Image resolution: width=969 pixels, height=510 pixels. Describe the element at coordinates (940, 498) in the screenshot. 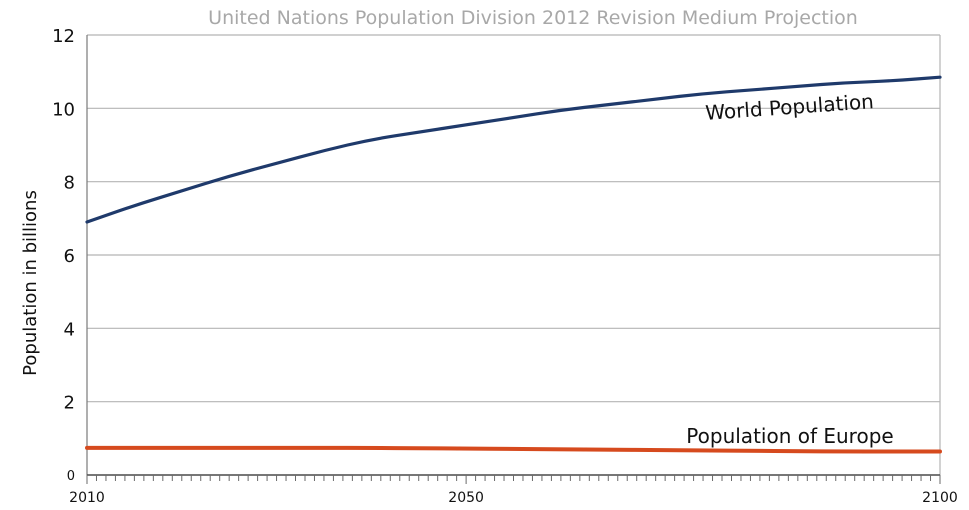

I see `x-tick-label: 2100` at that location.